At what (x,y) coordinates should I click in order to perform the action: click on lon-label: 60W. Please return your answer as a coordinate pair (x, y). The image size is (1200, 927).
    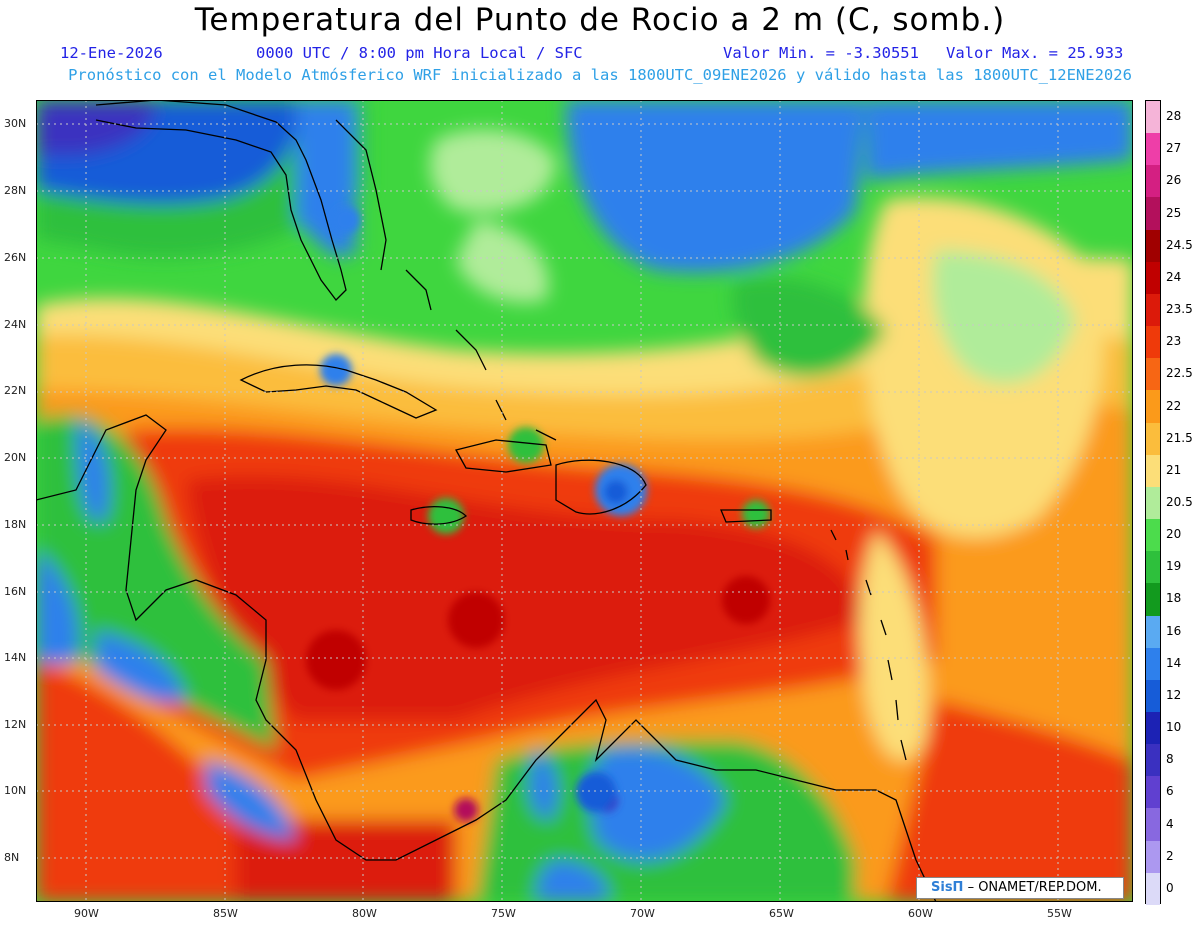
    Looking at the image, I should click on (920, 913).